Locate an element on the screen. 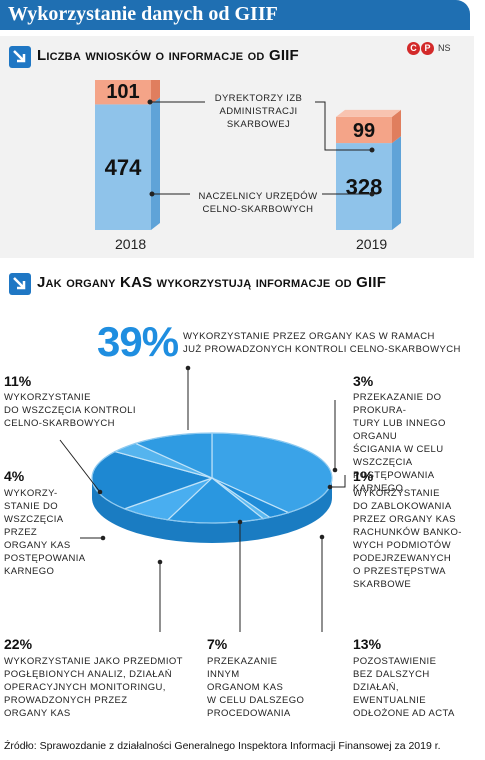  label-1-line: Wykorzystanie is located at coordinates (396, 493).